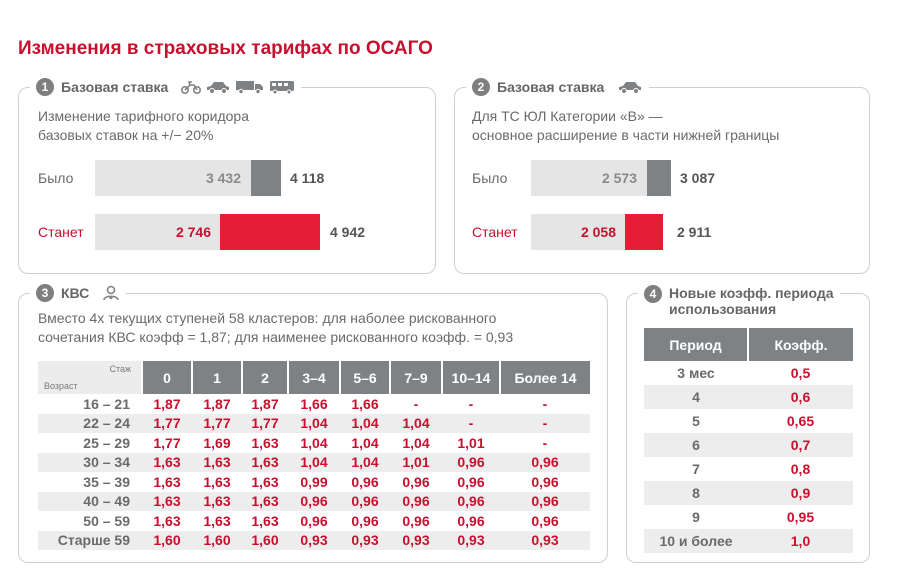 The height and width of the screenshot is (575, 898). Describe the element at coordinates (800, 397) in the screenshot. I see `coef-cell: 0,6` at that location.